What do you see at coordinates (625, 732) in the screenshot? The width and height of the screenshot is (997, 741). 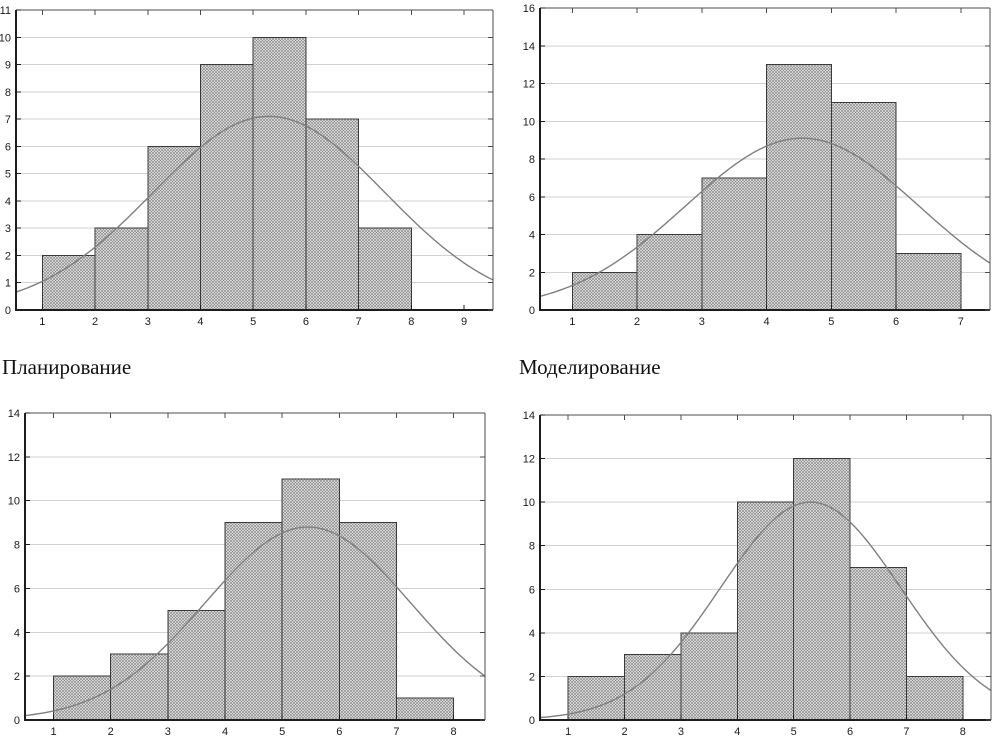 I see `x-tick-label: 2` at bounding box center [625, 732].